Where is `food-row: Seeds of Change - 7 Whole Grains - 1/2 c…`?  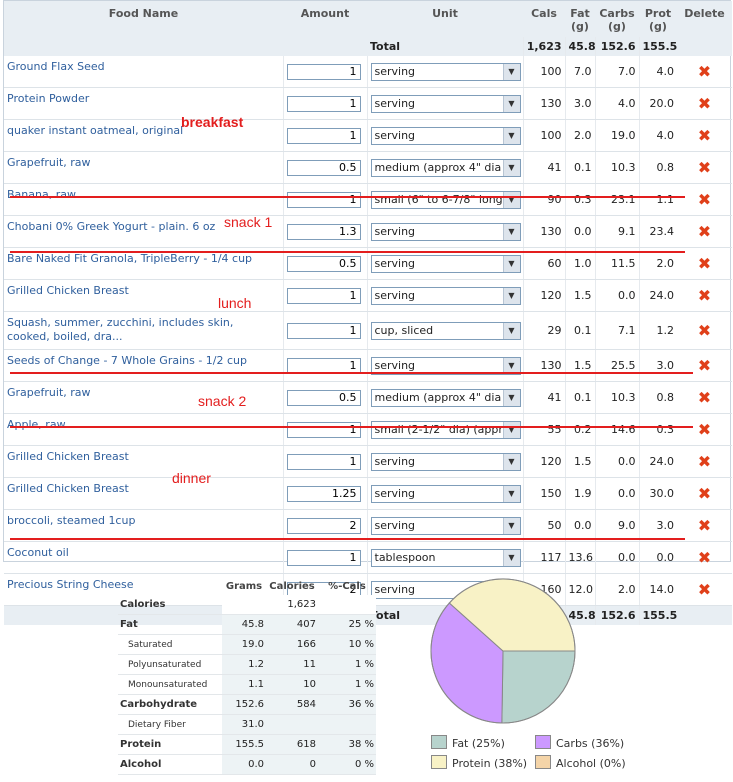
food-row: Seeds of Change - 7 Whole Grains - 1/2 c… is located at coordinates (368, 365).